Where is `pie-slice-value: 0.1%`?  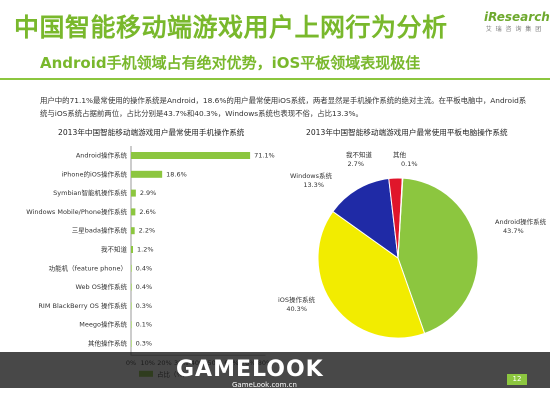 pie-slice-value: 0.1% is located at coordinates (409, 164).